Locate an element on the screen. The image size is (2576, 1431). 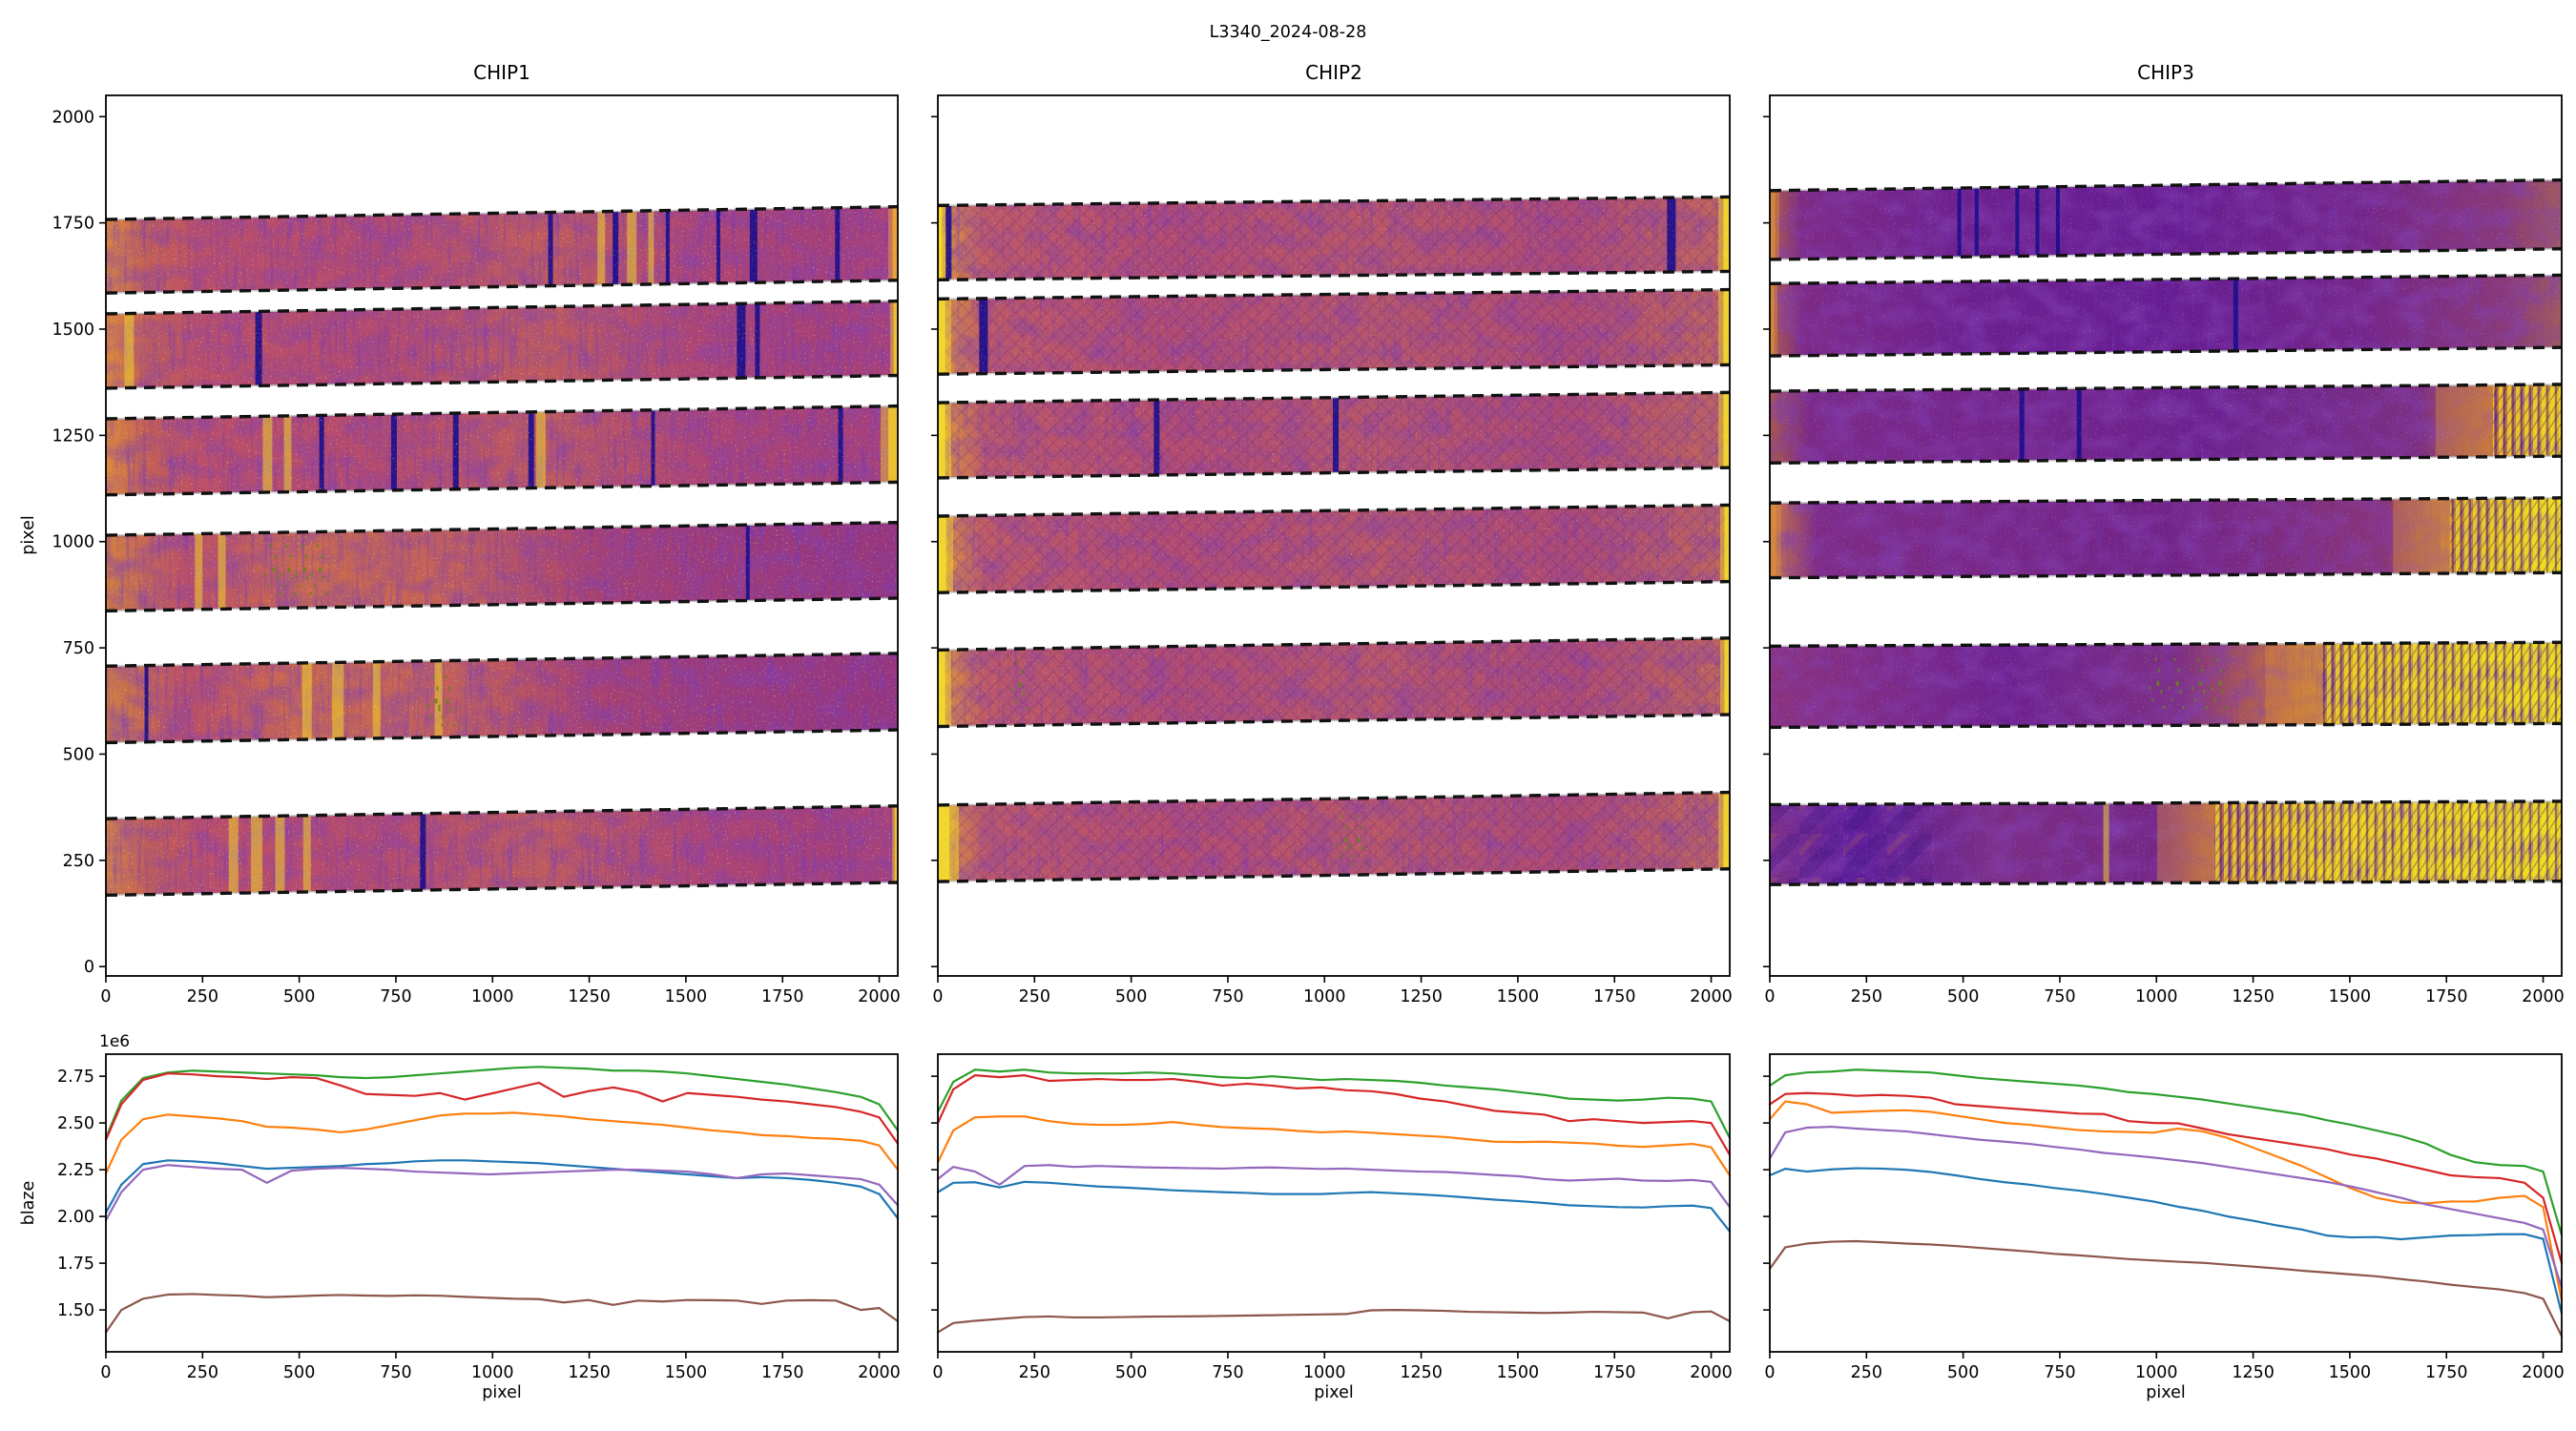
chip1_blaze is located at coordinates (502, 1200).